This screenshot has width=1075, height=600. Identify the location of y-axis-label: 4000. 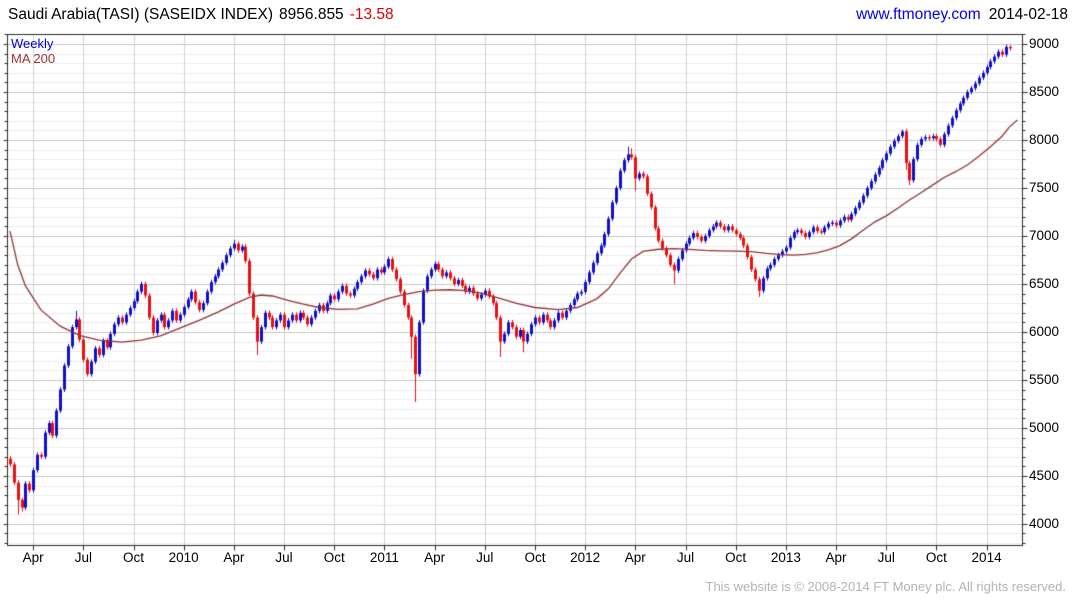
(1044, 523).